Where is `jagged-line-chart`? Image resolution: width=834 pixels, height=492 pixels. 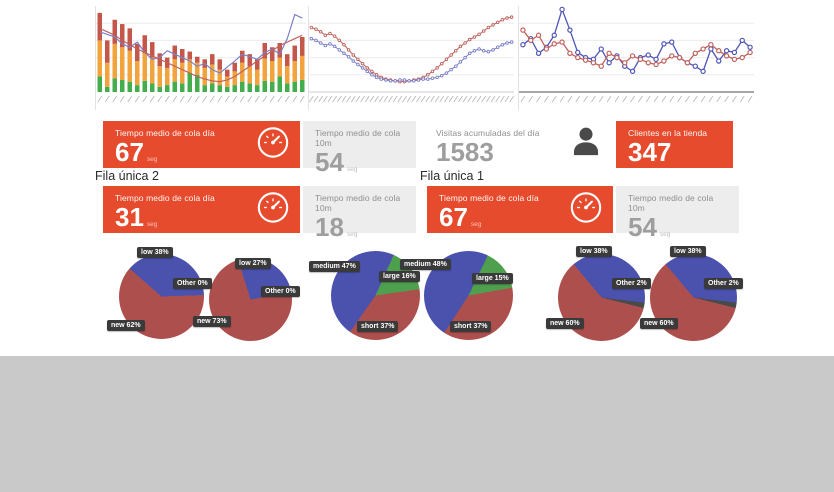
jagged-line-chart is located at coordinates (636, 58).